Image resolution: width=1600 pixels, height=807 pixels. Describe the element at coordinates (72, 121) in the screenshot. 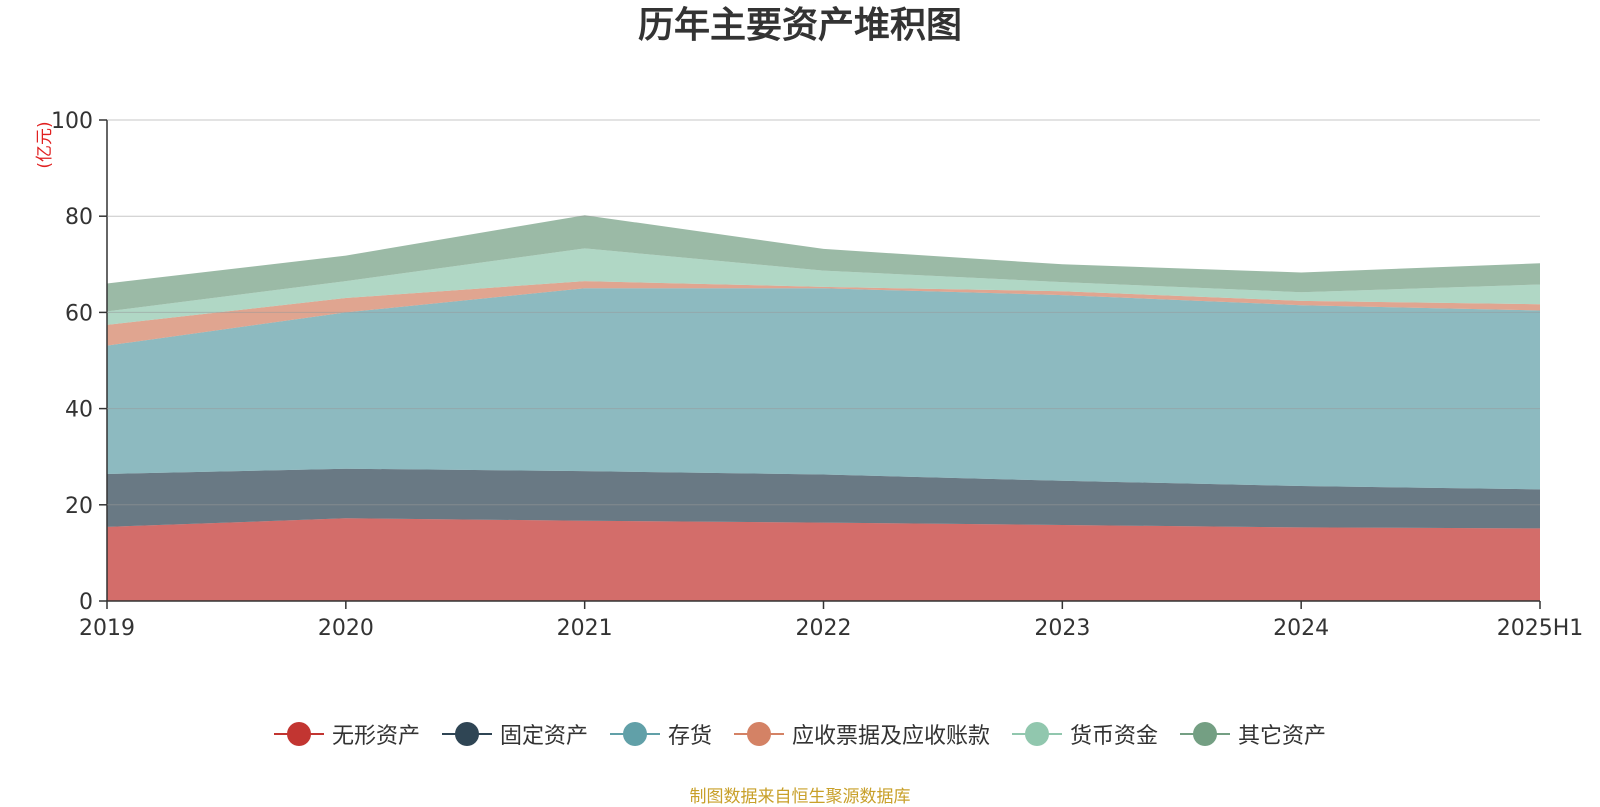

I see `y-tick-label: 100` at that location.